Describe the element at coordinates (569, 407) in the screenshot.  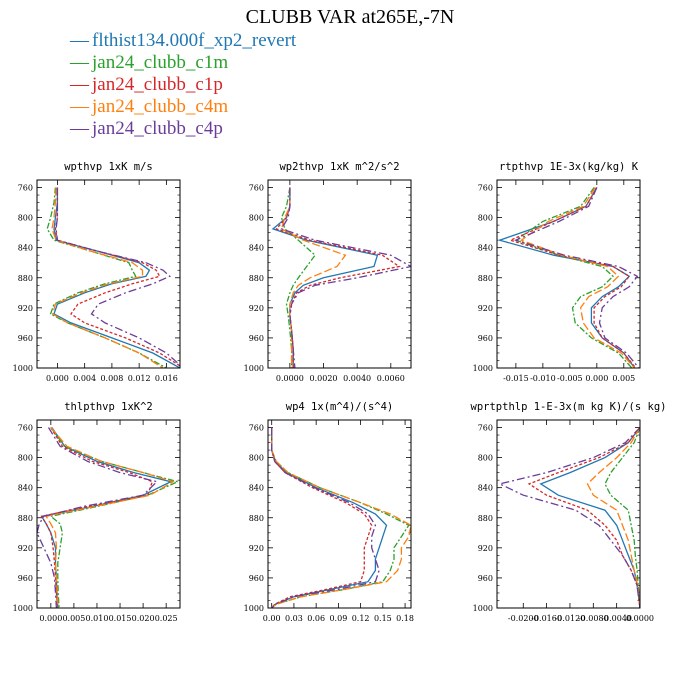
I see `panel-title: wprtpthlp 1-E-3x(m kg K)/(s kg)` at that location.